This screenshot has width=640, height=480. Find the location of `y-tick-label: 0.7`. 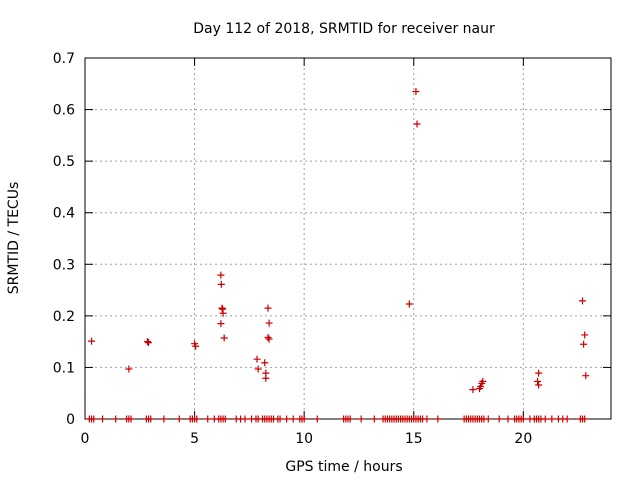

y-tick-label: 0.7 is located at coordinates (64, 59).